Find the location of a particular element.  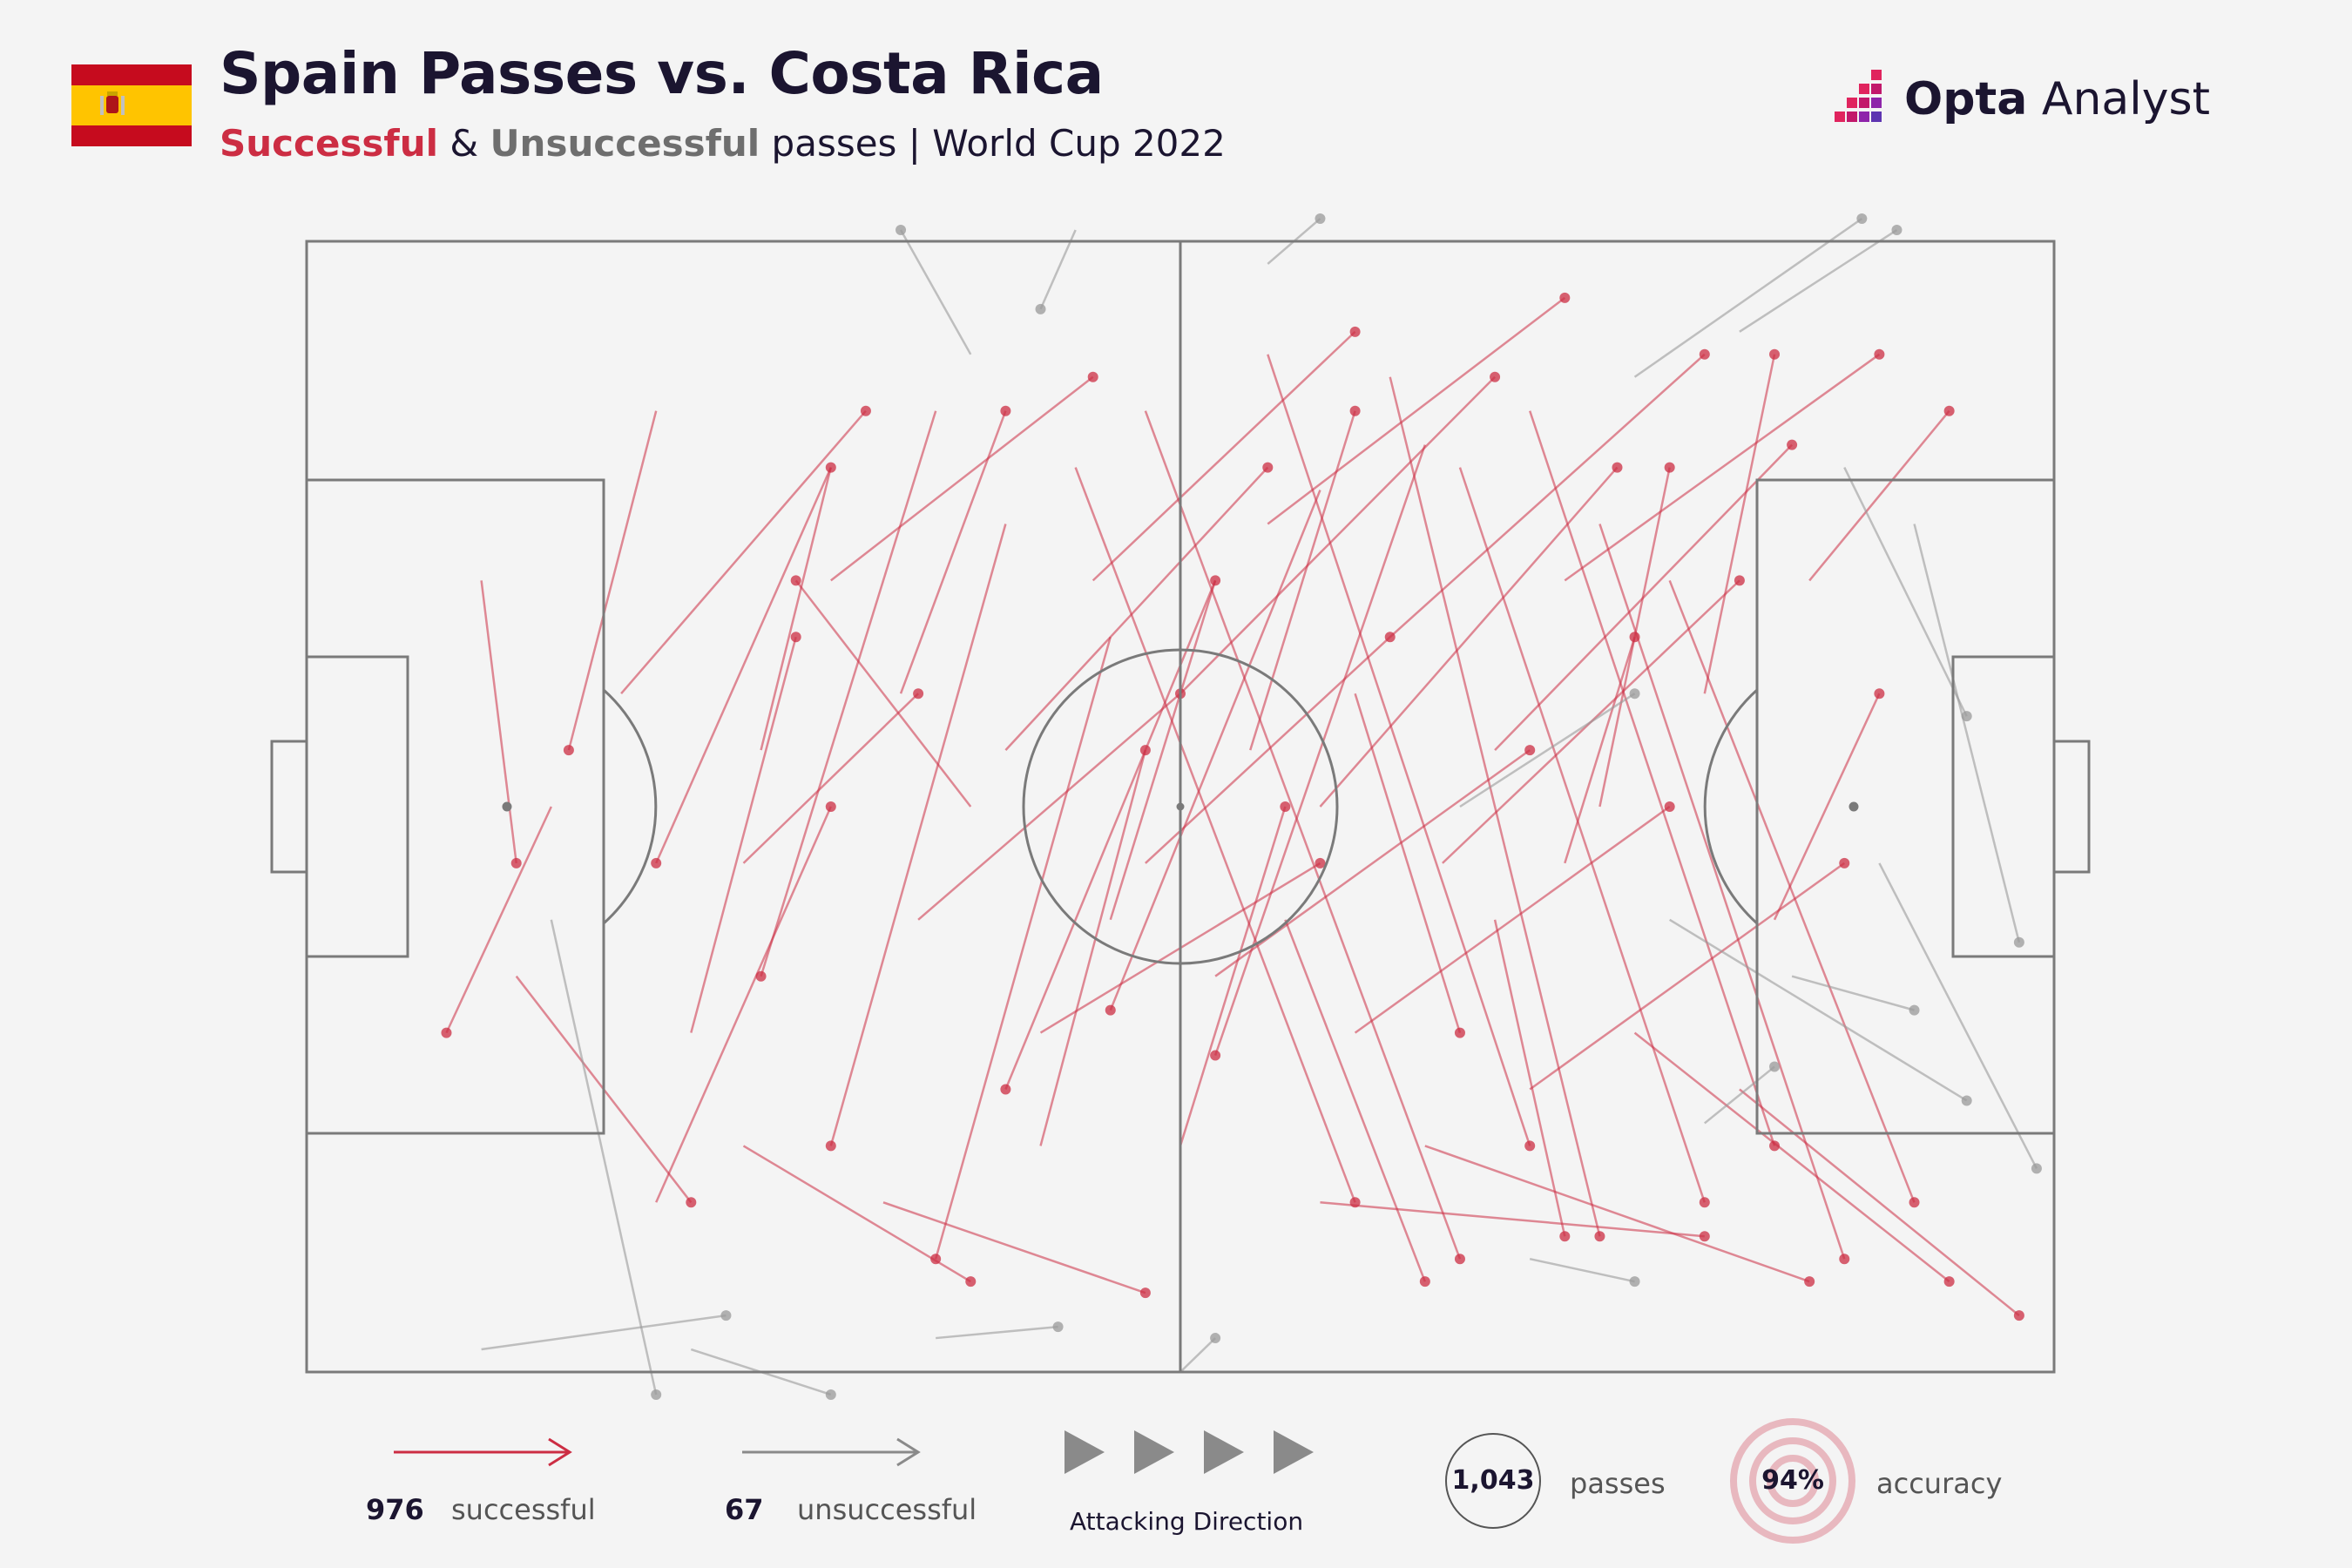

opta-logo-icon is located at coordinates (1859, 96).